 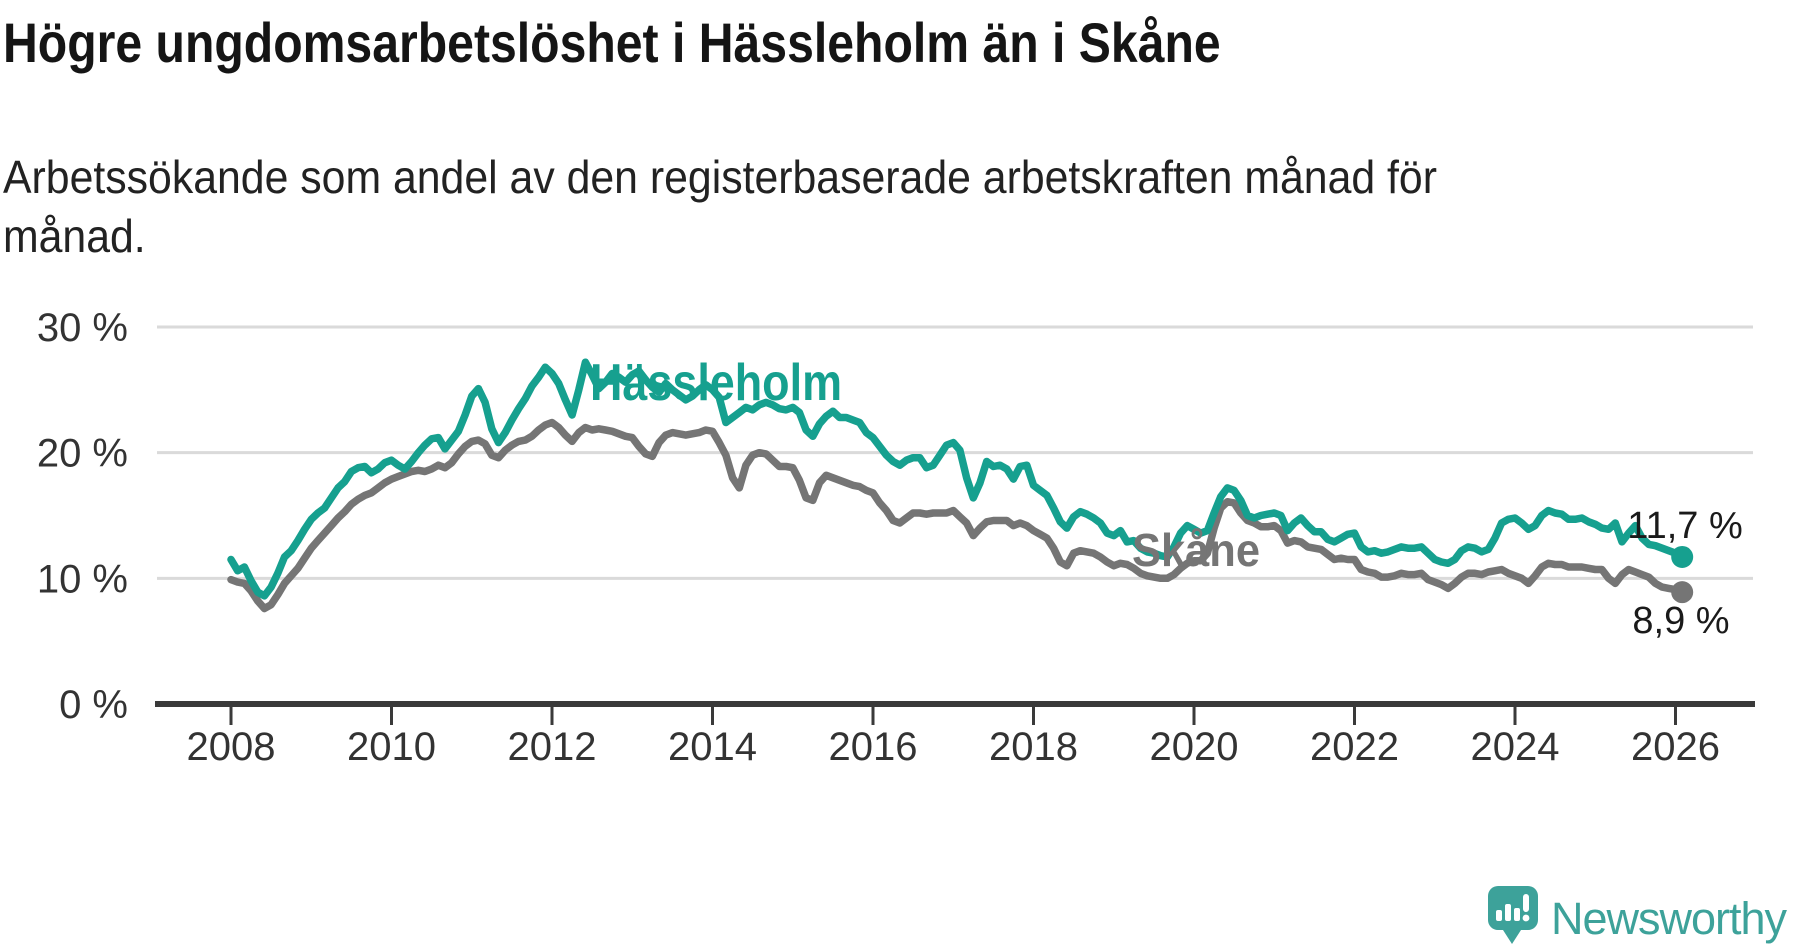 I want to click on x-tick-label-2008: 2008, so click(x=231, y=747).